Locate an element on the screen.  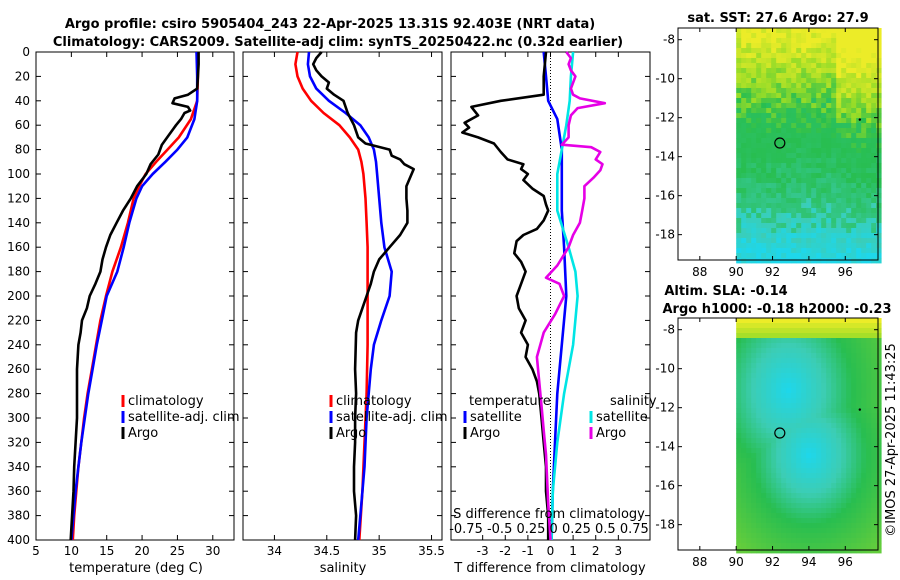
sla_map-ytick-label: -14 is located at coordinates (665, 447).